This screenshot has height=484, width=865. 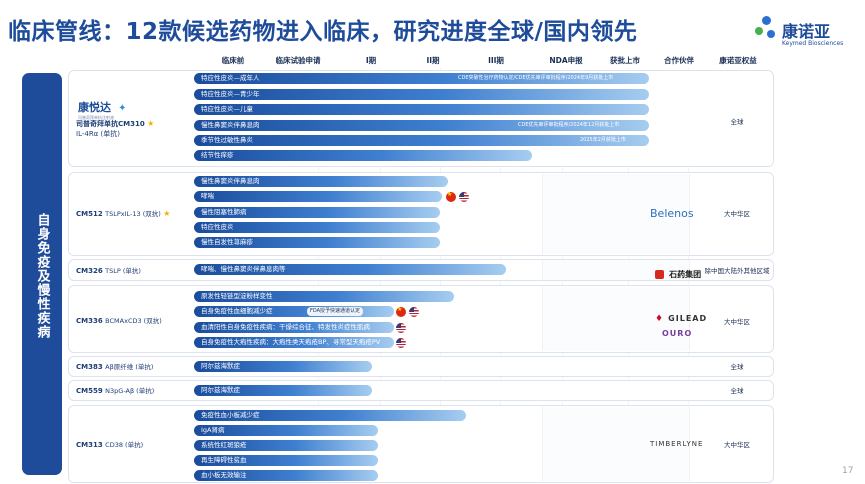 I want to click on drug-name-cm326: CM326 TSLP (单抗), so click(x=108, y=270).